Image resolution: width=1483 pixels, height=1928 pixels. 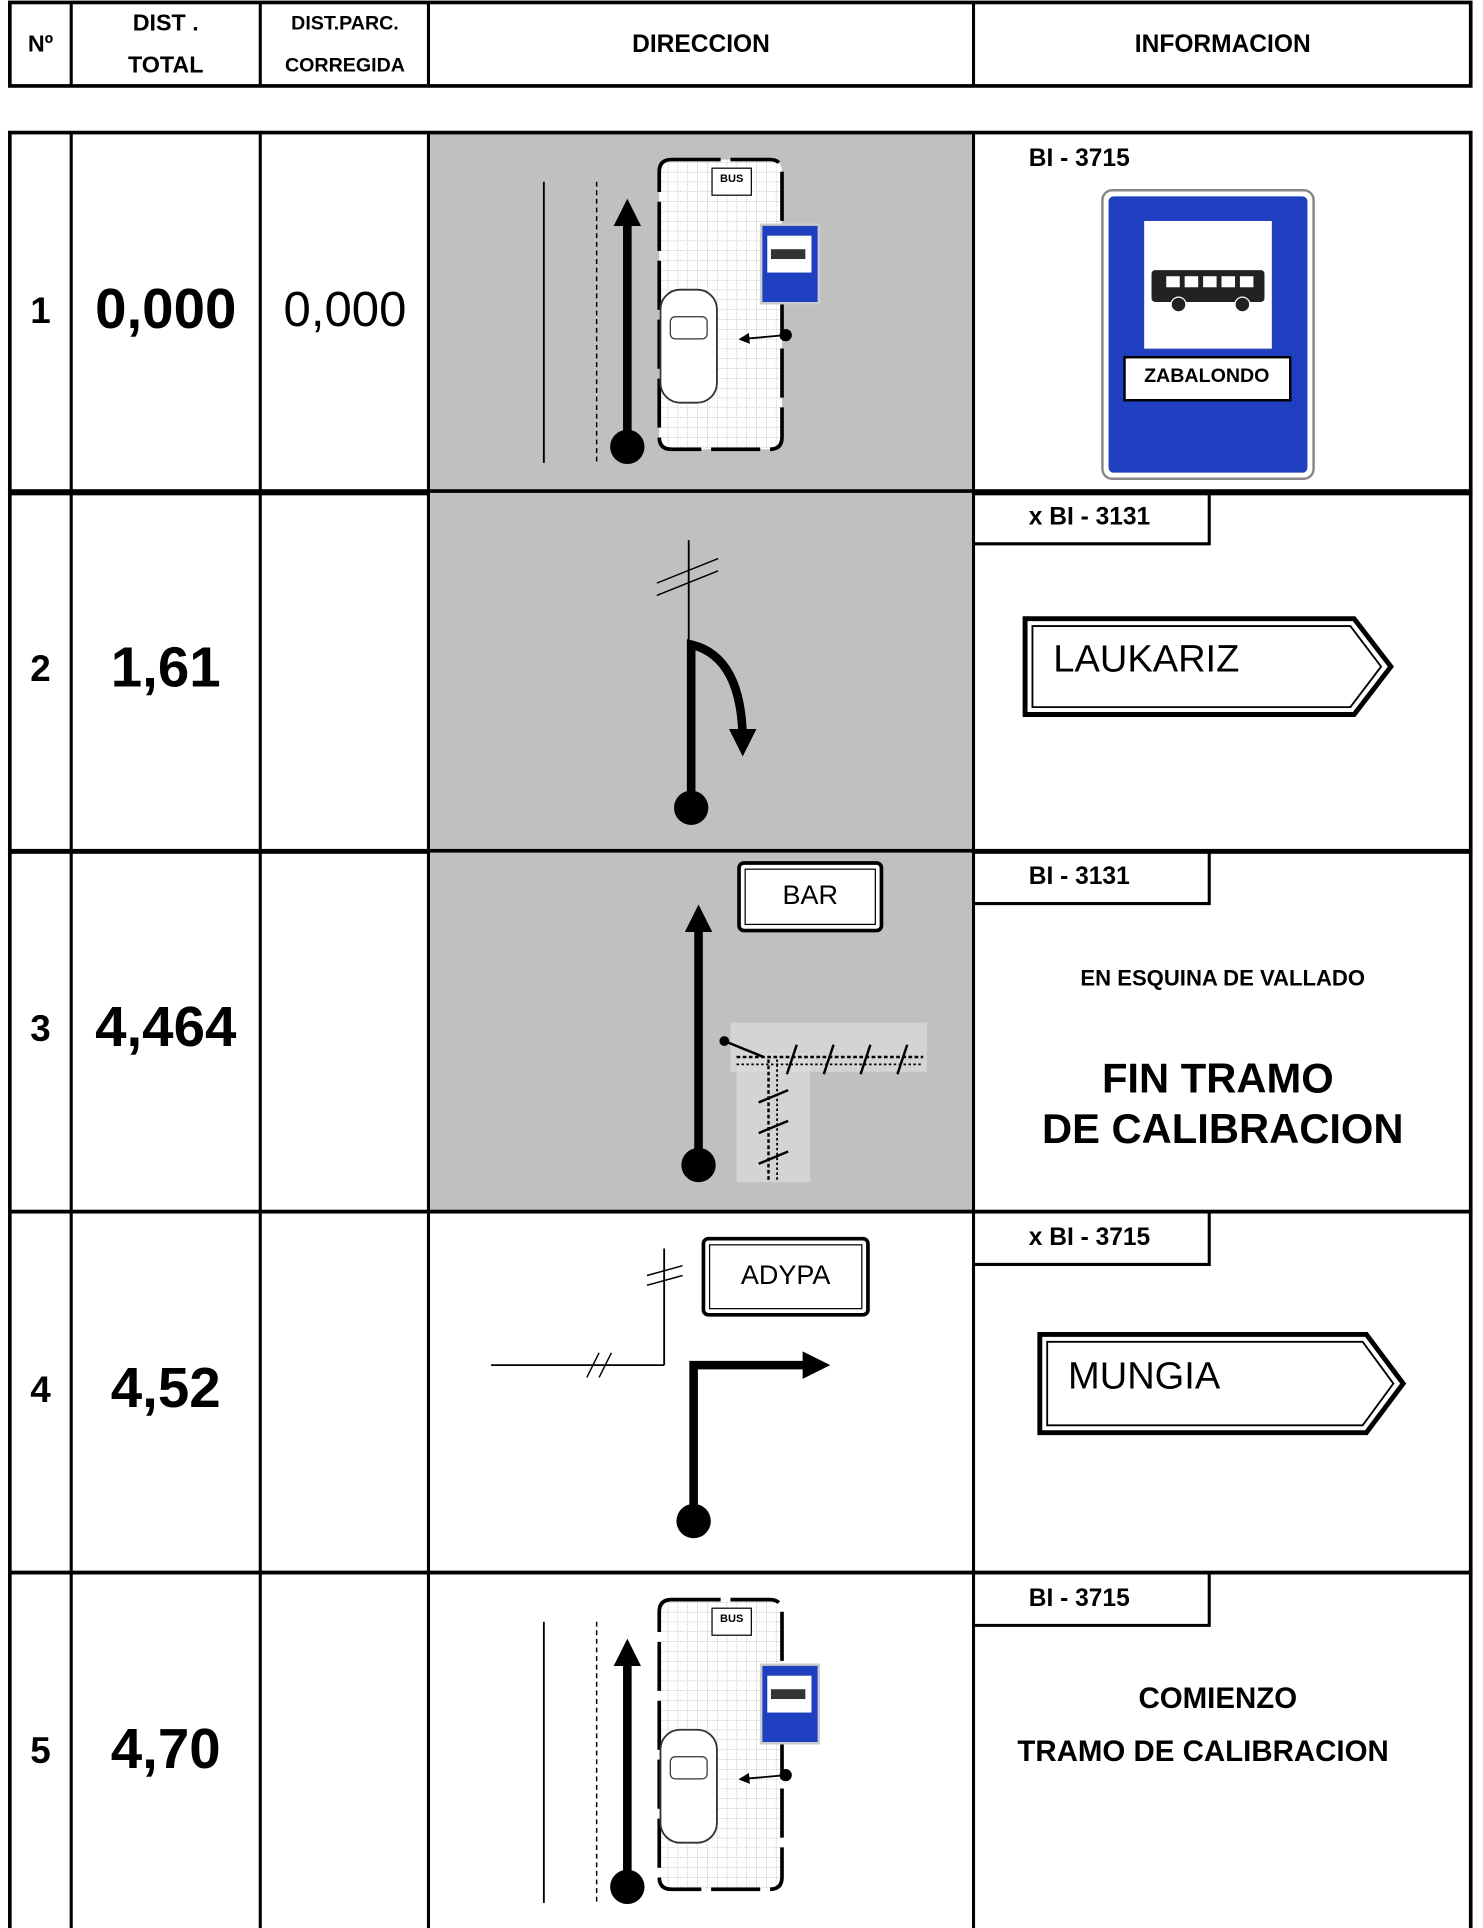 I want to click on label: BI - 3131, so click(x=1079, y=876).